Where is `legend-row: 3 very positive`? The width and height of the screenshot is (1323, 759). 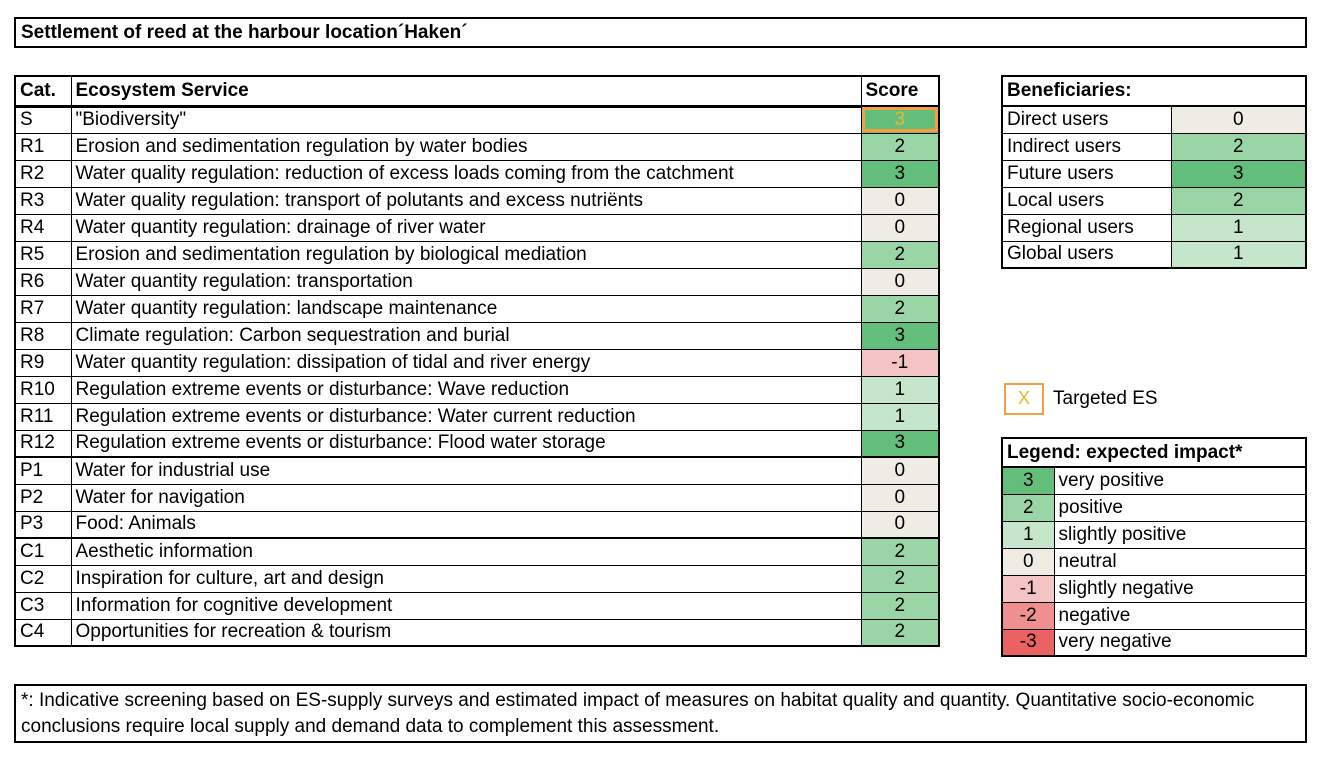 legend-row: 3 very positive is located at coordinates (1154, 480).